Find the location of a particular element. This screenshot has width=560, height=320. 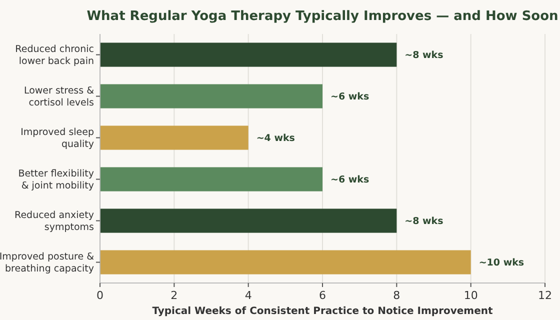

chart-title: What Regular Yoga Therapy Typically Improves — and How Soon is located at coordinates (322, 16).